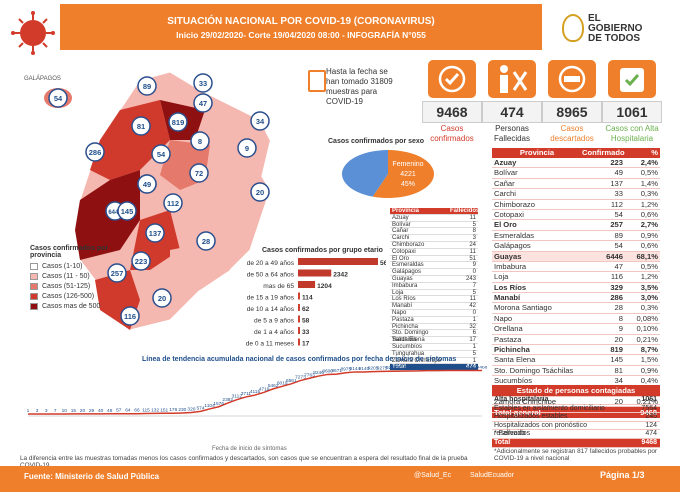 The width and height of the screenshot is (680, 492). Describe the element at coordinates (434, 252) in the screenshot. I see `deaths-row: Cotopaxi 11` at that location.